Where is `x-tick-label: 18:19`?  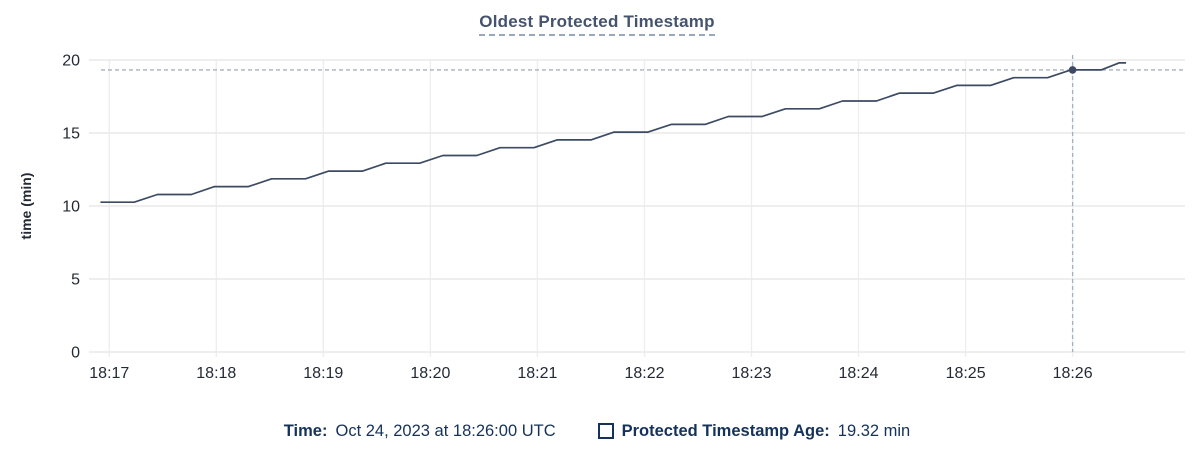 x-tick-label: 18:19 is located at coordinates (323, 373).